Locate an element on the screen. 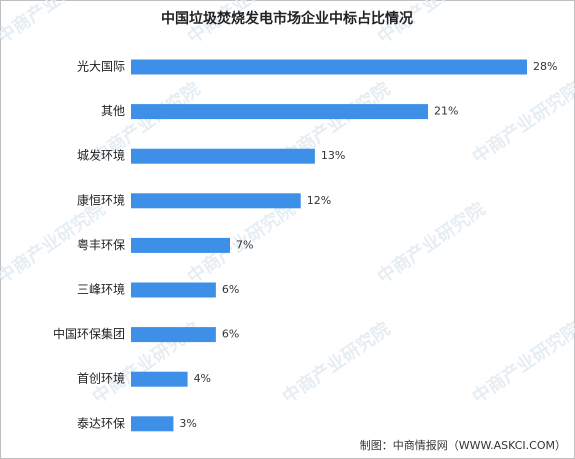 The width and height of the screenshot is (575, 459). value-label: 7% is located at coordinates (244, 244).